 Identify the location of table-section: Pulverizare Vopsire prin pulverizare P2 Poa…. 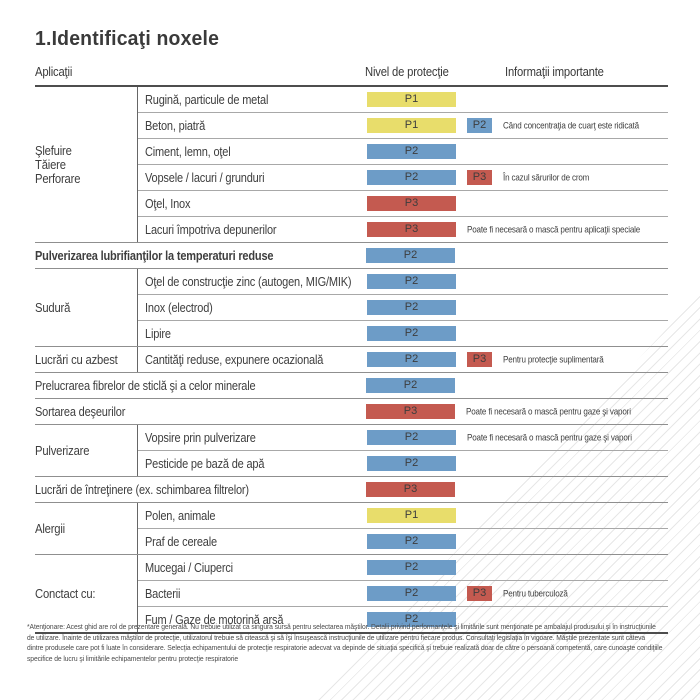
(351, 450).